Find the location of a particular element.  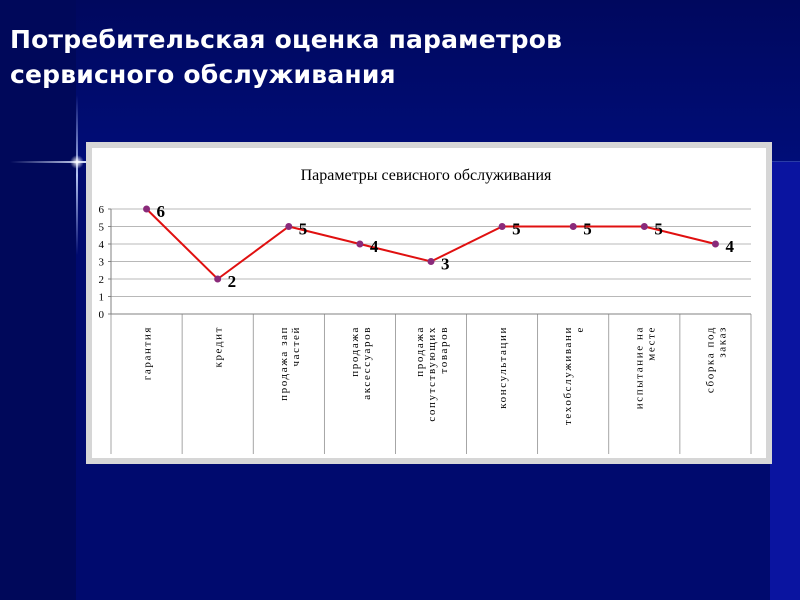

x-tick-label: продажа зап частей is located at coordinates (290, 363).